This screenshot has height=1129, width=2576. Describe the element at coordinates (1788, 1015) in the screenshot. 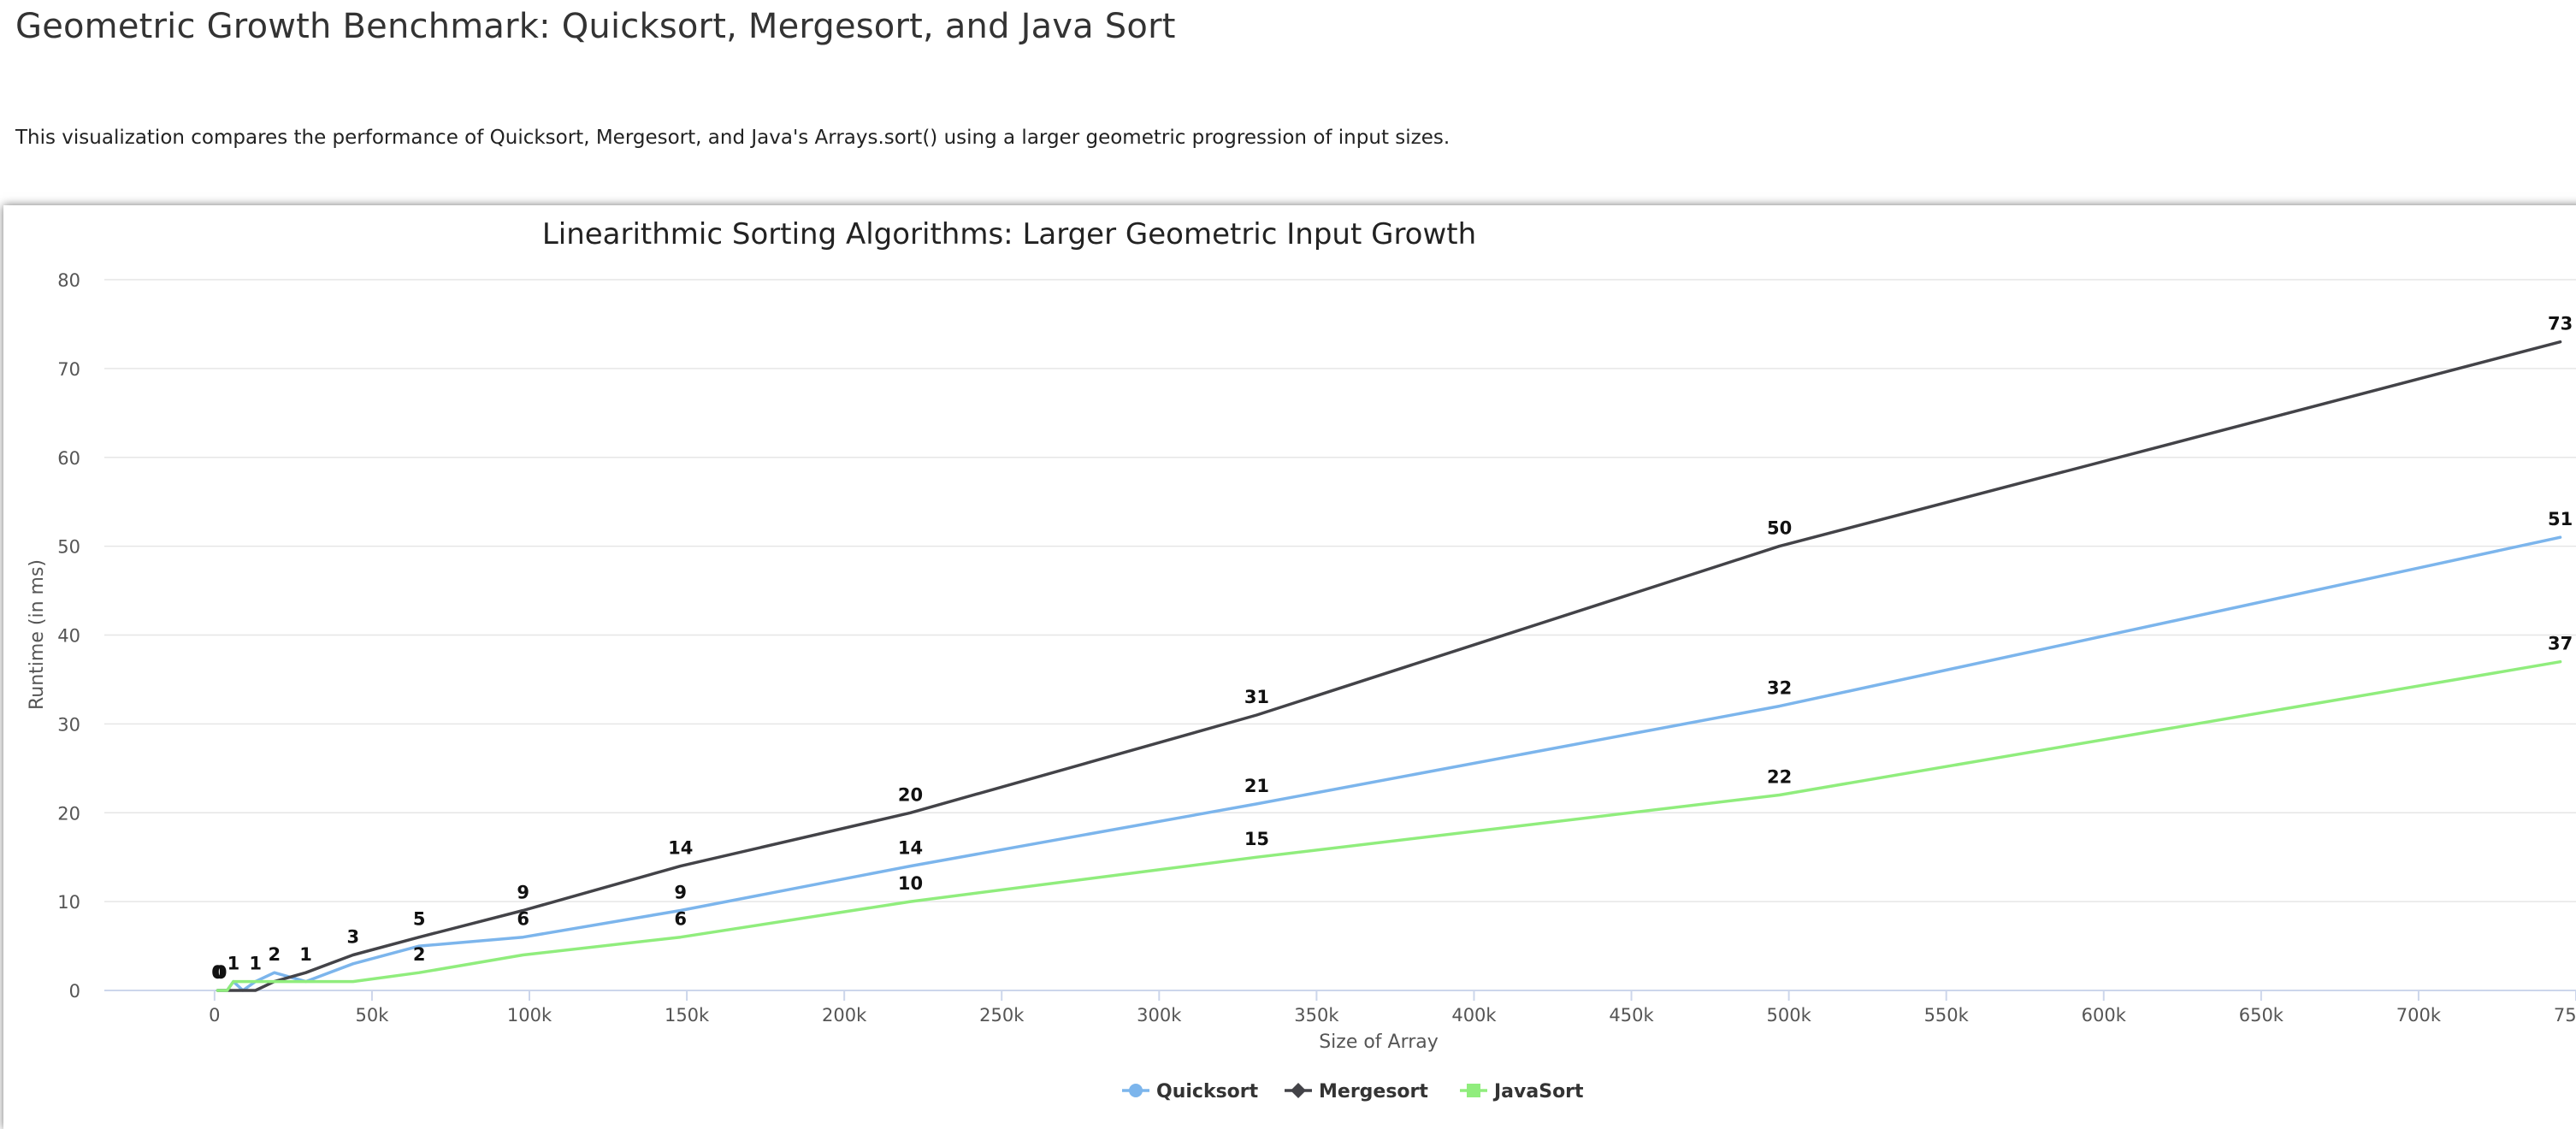

I see `x-tick-label: 500k` at that location.